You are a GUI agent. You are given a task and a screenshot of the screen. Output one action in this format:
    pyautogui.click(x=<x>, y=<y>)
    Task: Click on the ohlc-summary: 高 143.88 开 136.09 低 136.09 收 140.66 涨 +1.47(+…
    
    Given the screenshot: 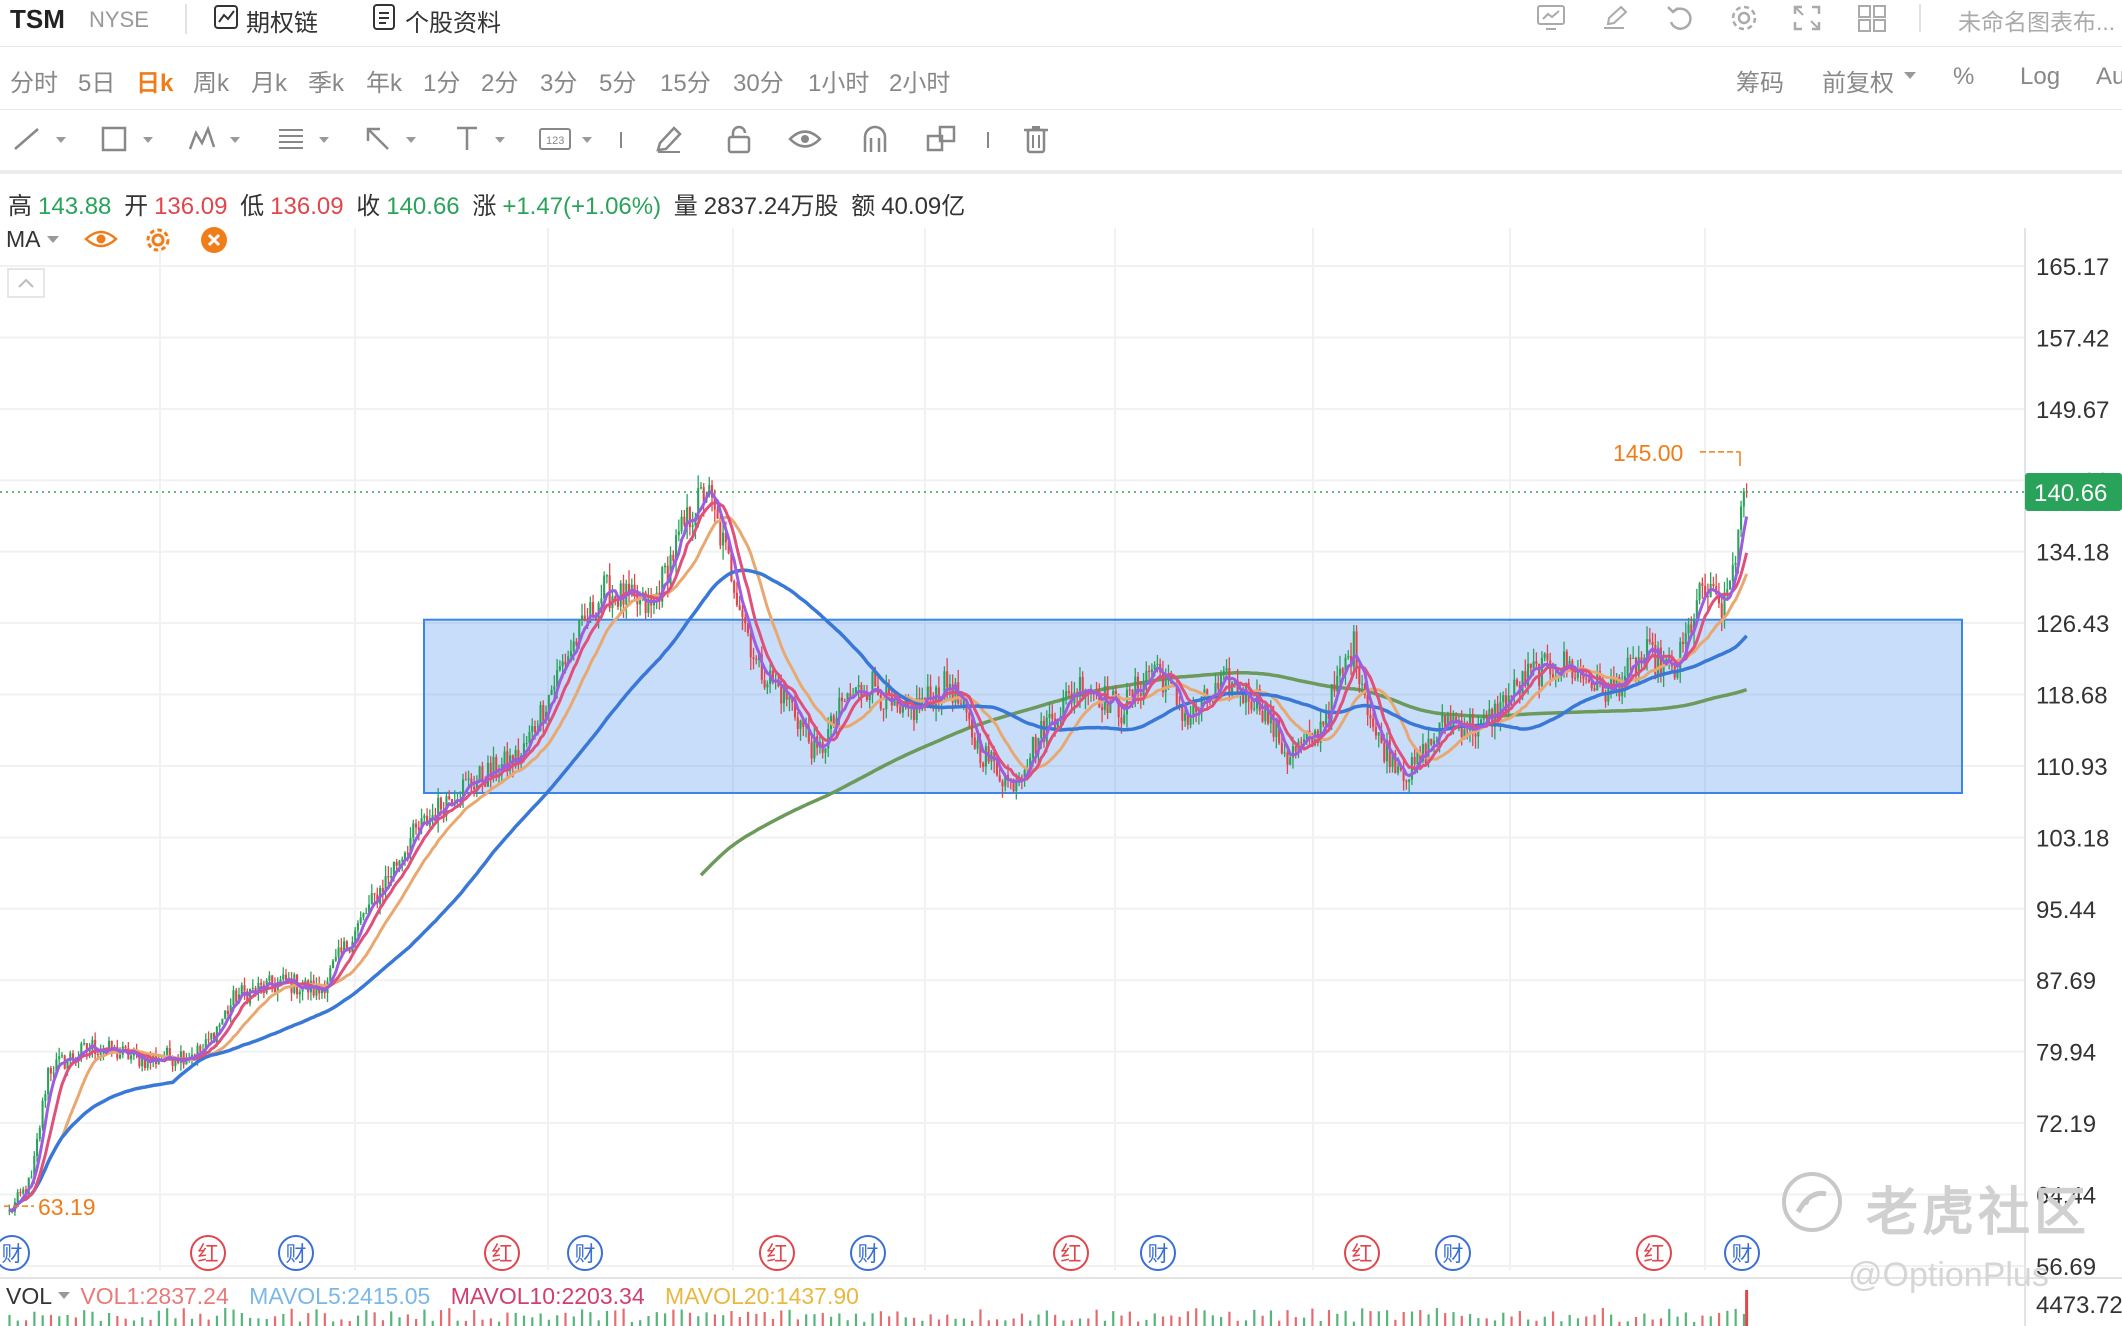 What is the action you would take?
    pyautogui.click(x=489, y=203)
    